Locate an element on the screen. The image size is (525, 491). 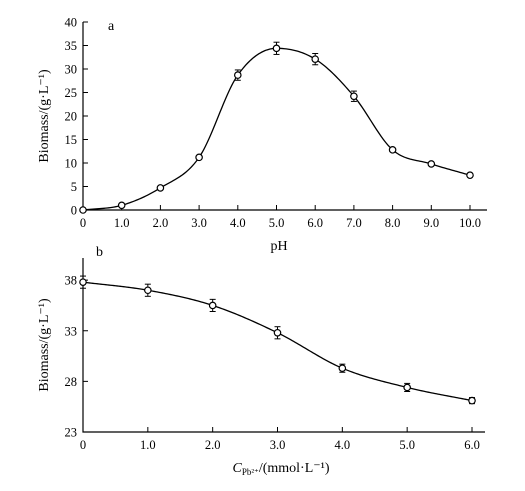
panel-b-x-tick-label: 4.0 is located at coordinates (343, 445).